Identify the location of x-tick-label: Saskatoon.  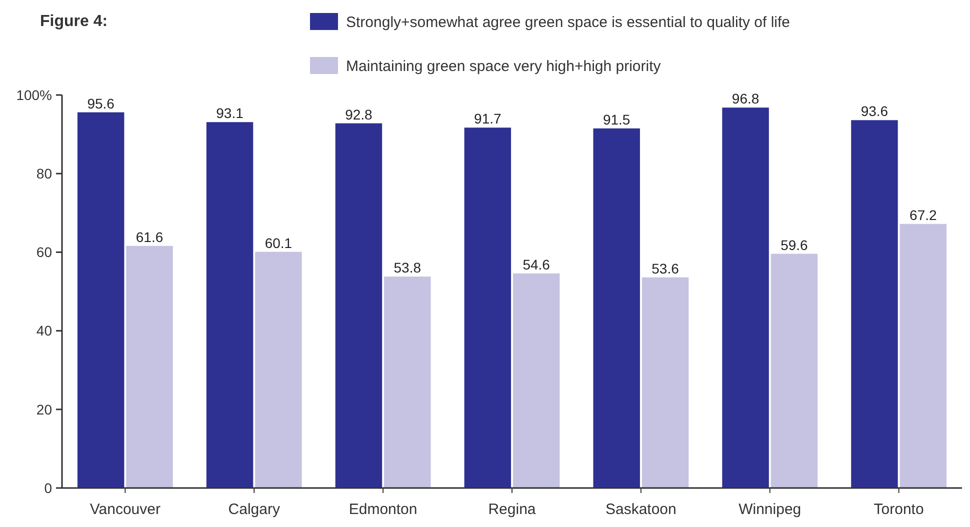
(640, 509).